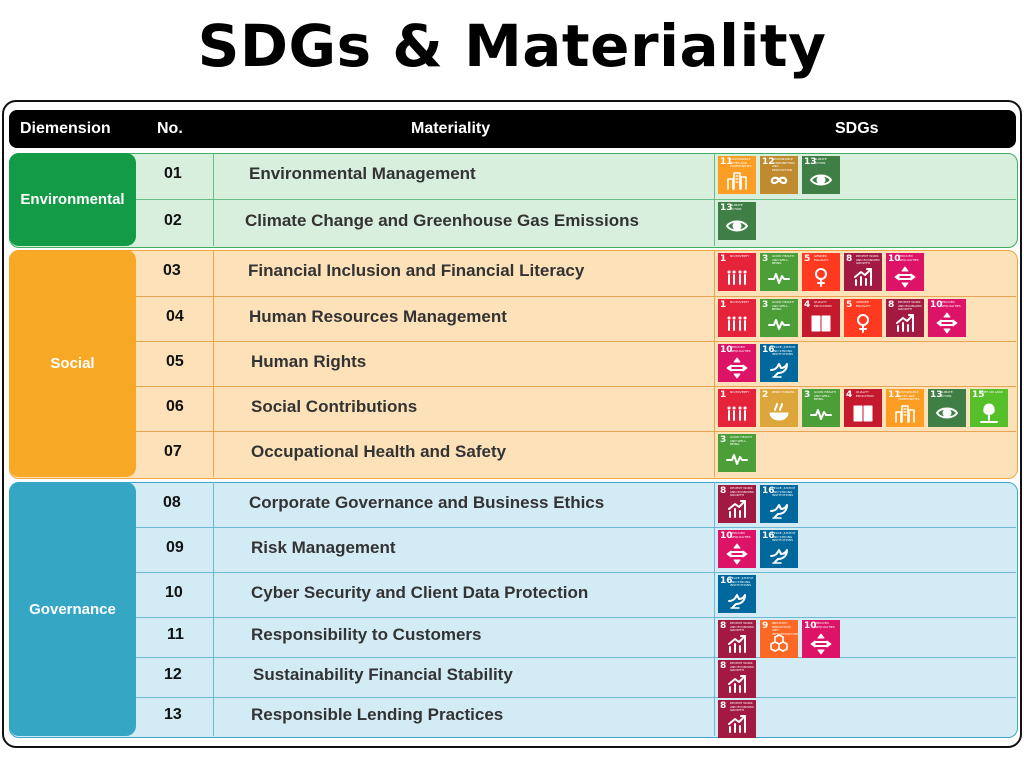 This screenshot has height=768, width=1024. I want to click on sdg-label: QUALITY EDUCATION, so click(823, 304).